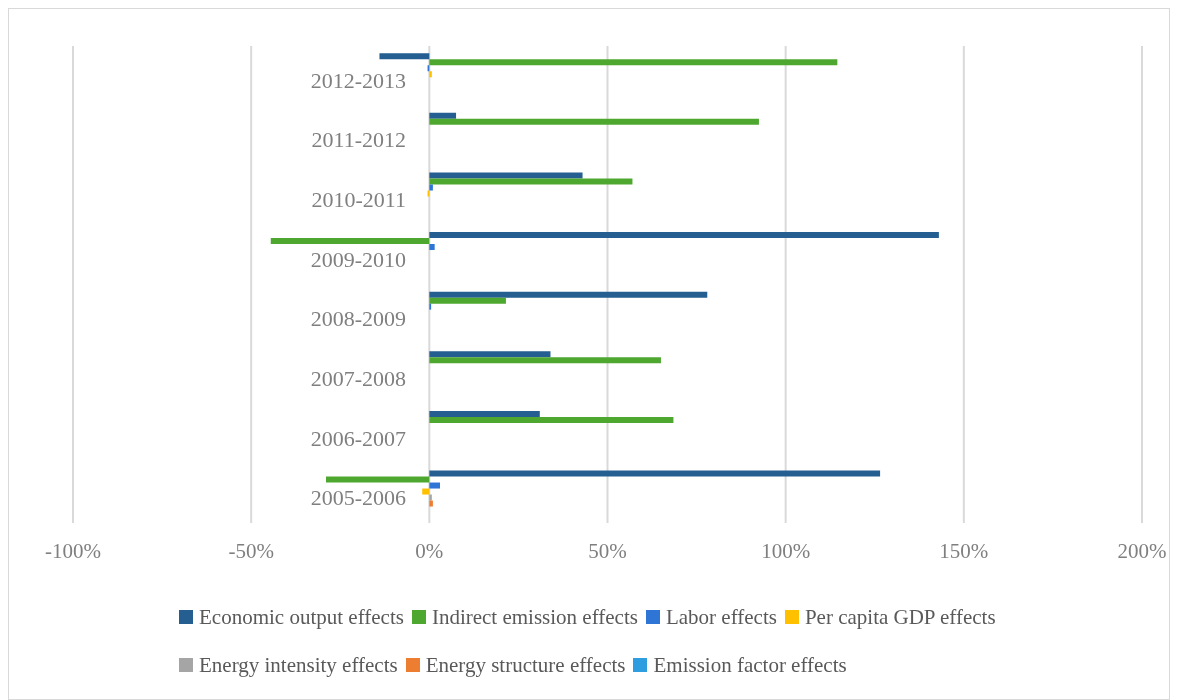  What do you see at coordinates (1142, 550) in the screenshot?
I see `x-tick-label: 200%` at bounding box center [1142, 550].